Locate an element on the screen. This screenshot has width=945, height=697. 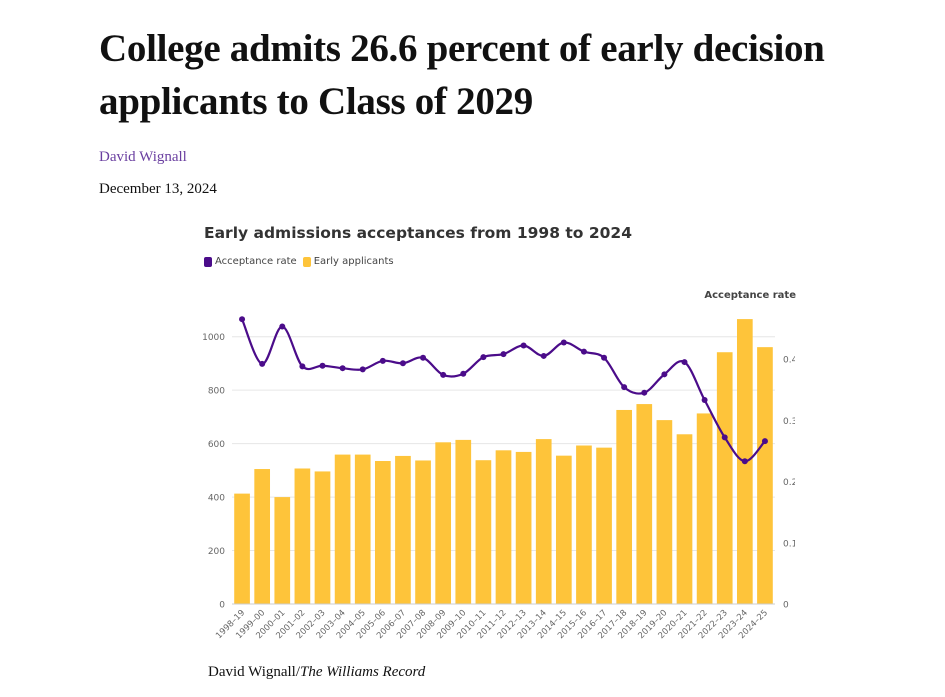
legend-item-acceptance-rate: Acceptance rate is located at coordinates (250, 261).